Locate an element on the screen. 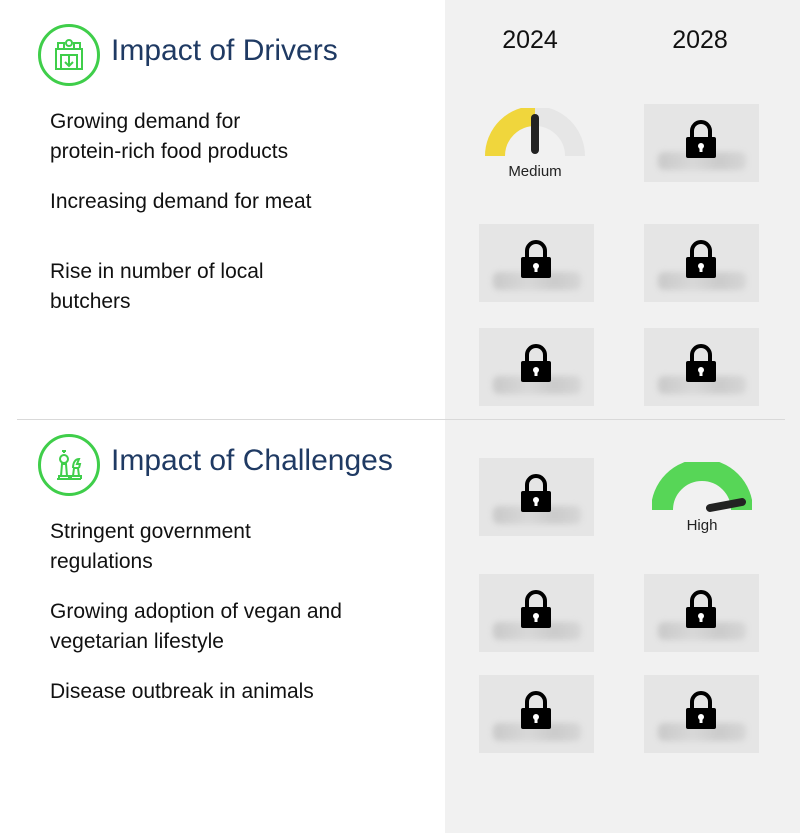  driver-item: Increasing demand for meat is located at coordinates (181, 201).